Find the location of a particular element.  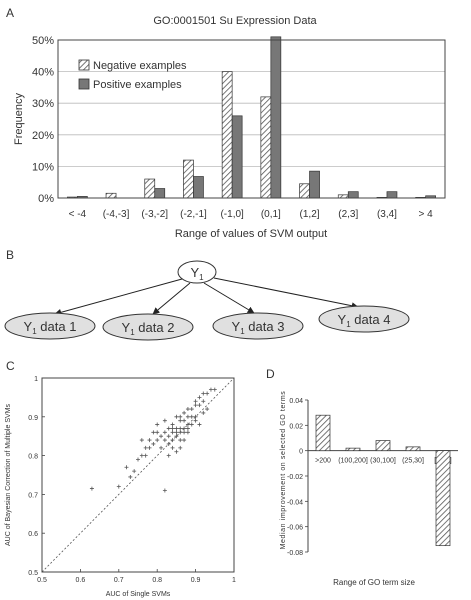

chart-a-x-tick-label: (-3,-2] is located at coordinates (154, 214).